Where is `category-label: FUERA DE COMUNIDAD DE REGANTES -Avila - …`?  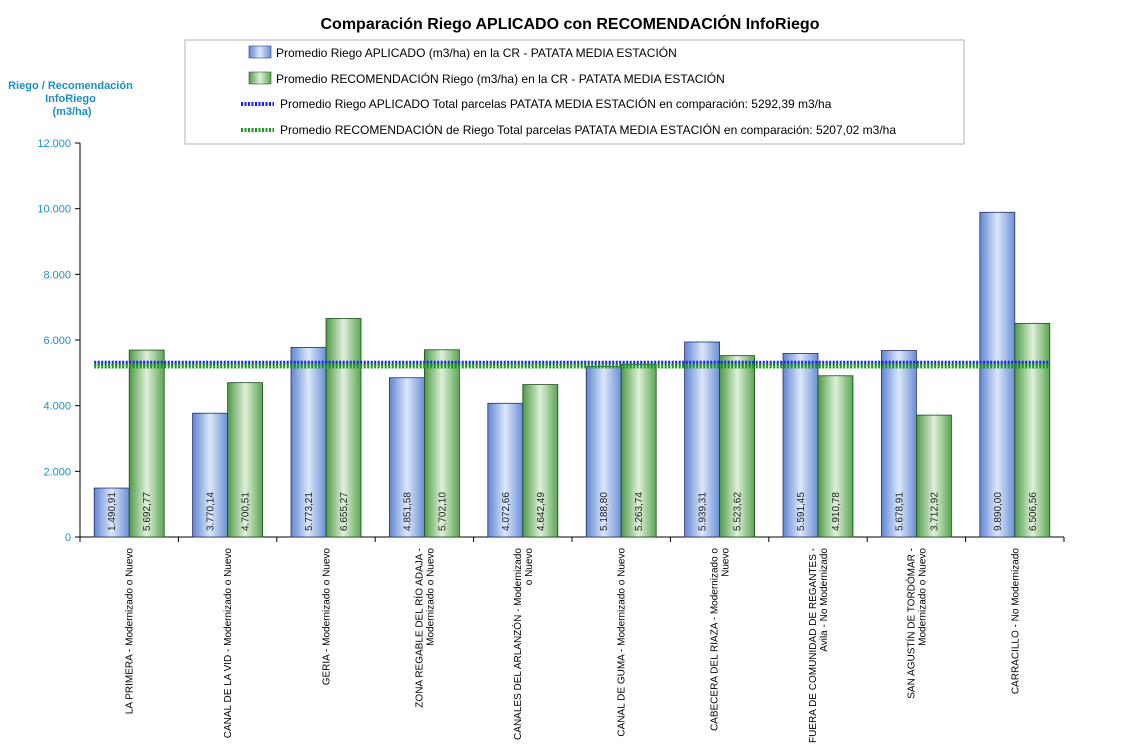 category-label: FUERA DE COMUNIDAD DE REGANTES -Avila - … is located at coordinates (819, 645).